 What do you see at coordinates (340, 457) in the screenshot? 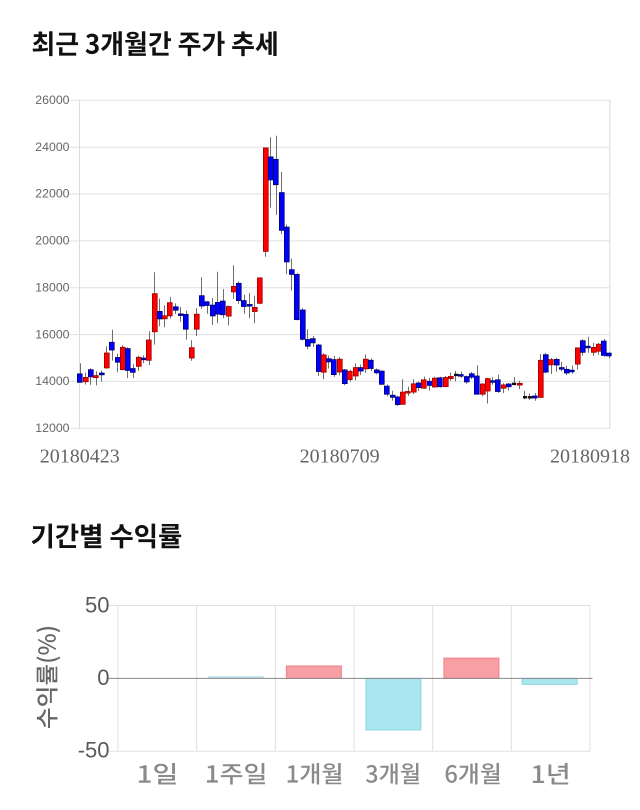
I see `svg-text: 20180709` at bounding box center [340, 457].